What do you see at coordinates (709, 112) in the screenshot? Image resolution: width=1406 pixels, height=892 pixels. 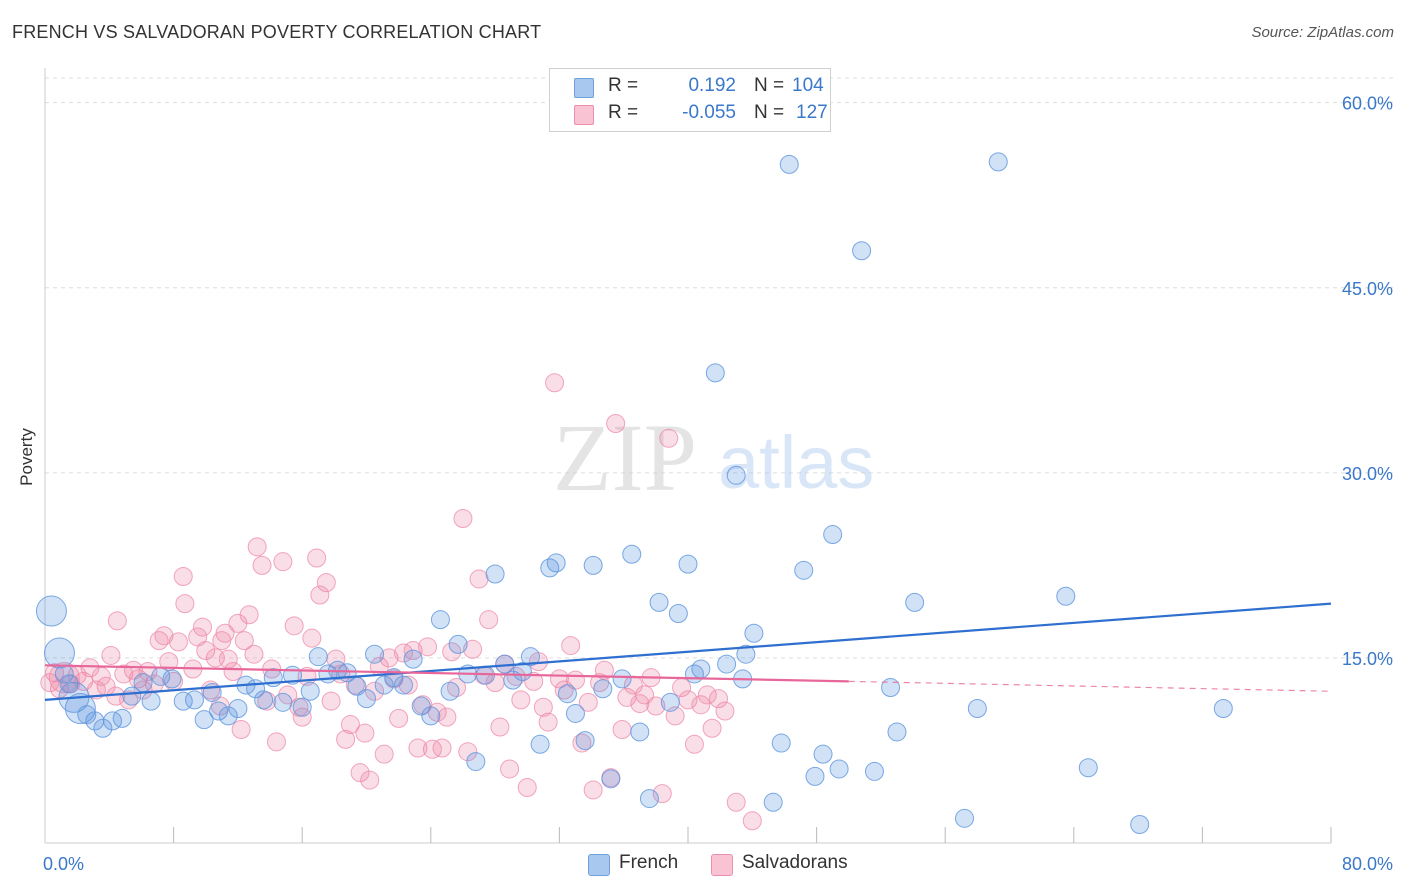 I see `r-value: -0.055` at bounding box center [709, 112].